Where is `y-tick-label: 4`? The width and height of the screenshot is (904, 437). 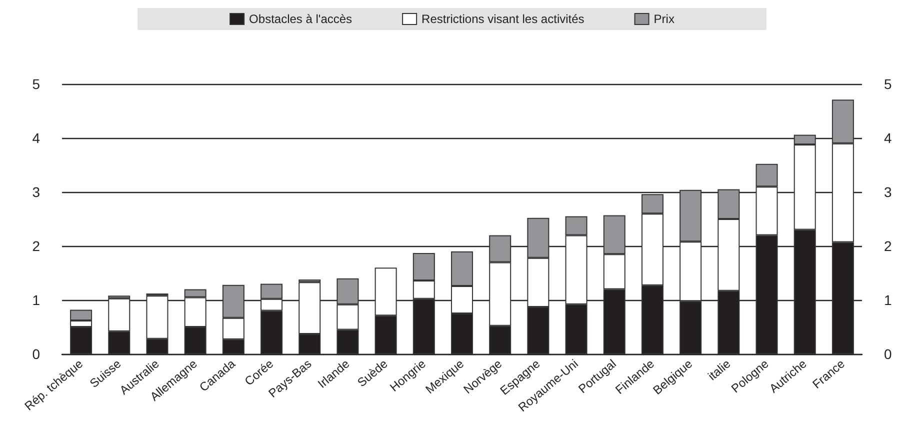 y-tick-label: 4 is located at coordinates (36, 138).